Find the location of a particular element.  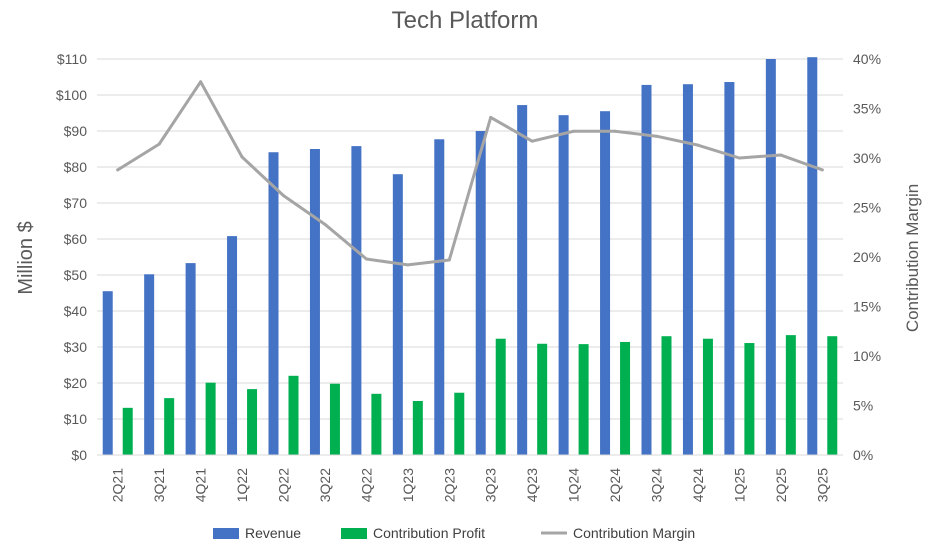

x-tick-label: 4Q21 is located at coordinates (201, 485).